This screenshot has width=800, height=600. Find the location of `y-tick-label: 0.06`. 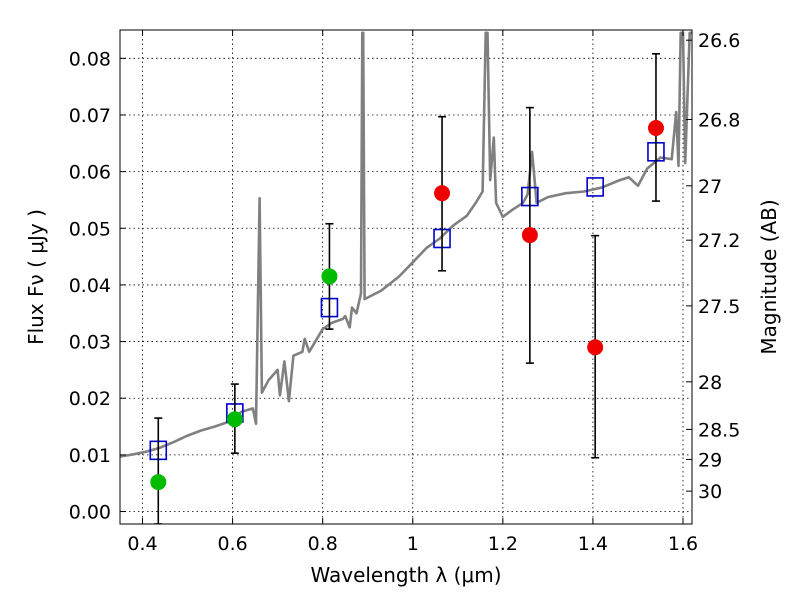

y-tick-label: 0.06 is located at coordinates (90, 173).